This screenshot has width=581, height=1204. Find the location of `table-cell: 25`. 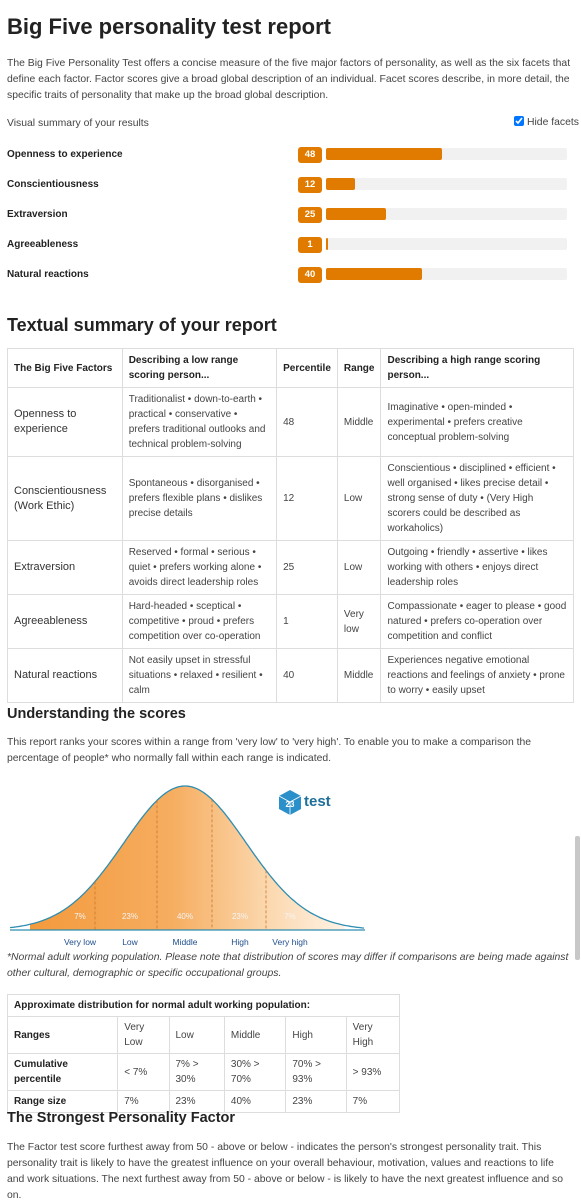

table-cell: 25 is located at coordinates (307, 567).